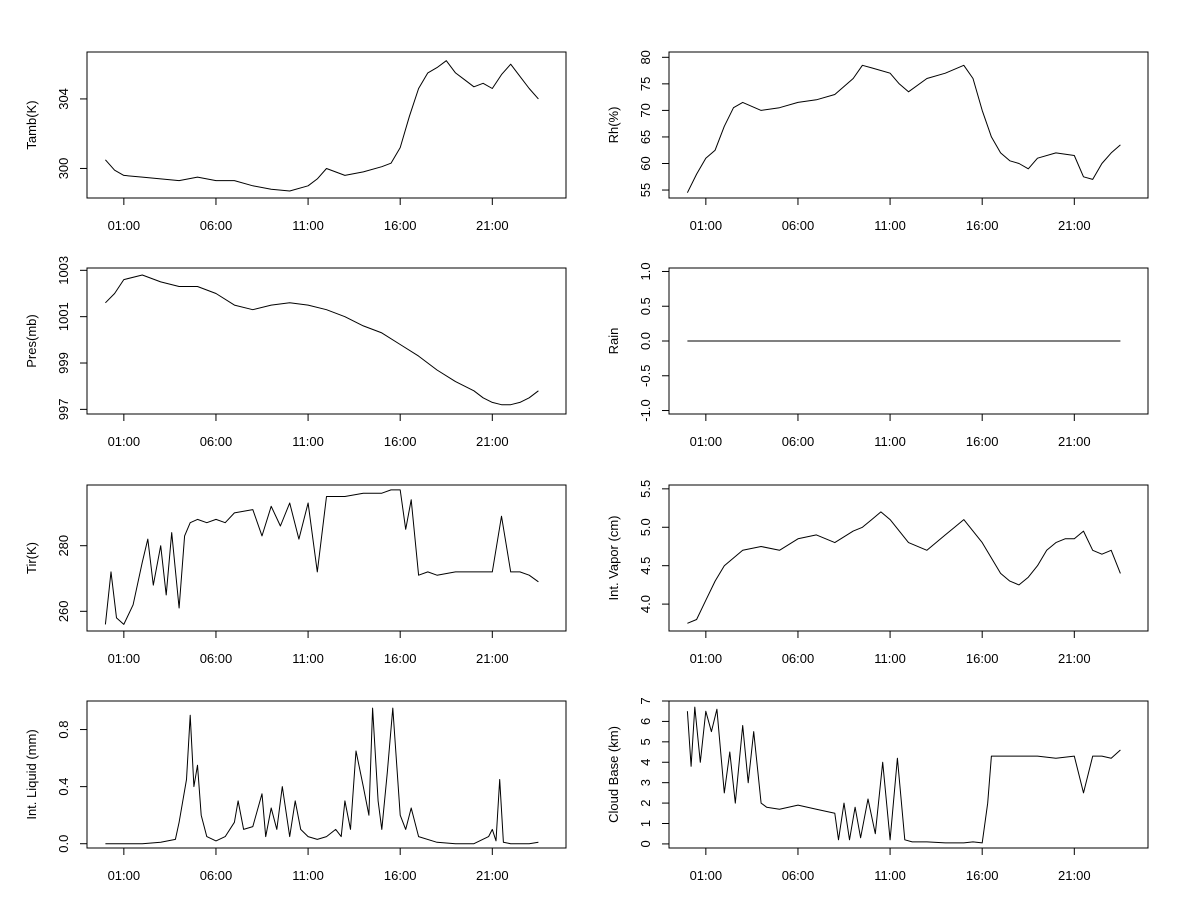  I want to click on y-tick-label: 5.5, so click(645, 489).